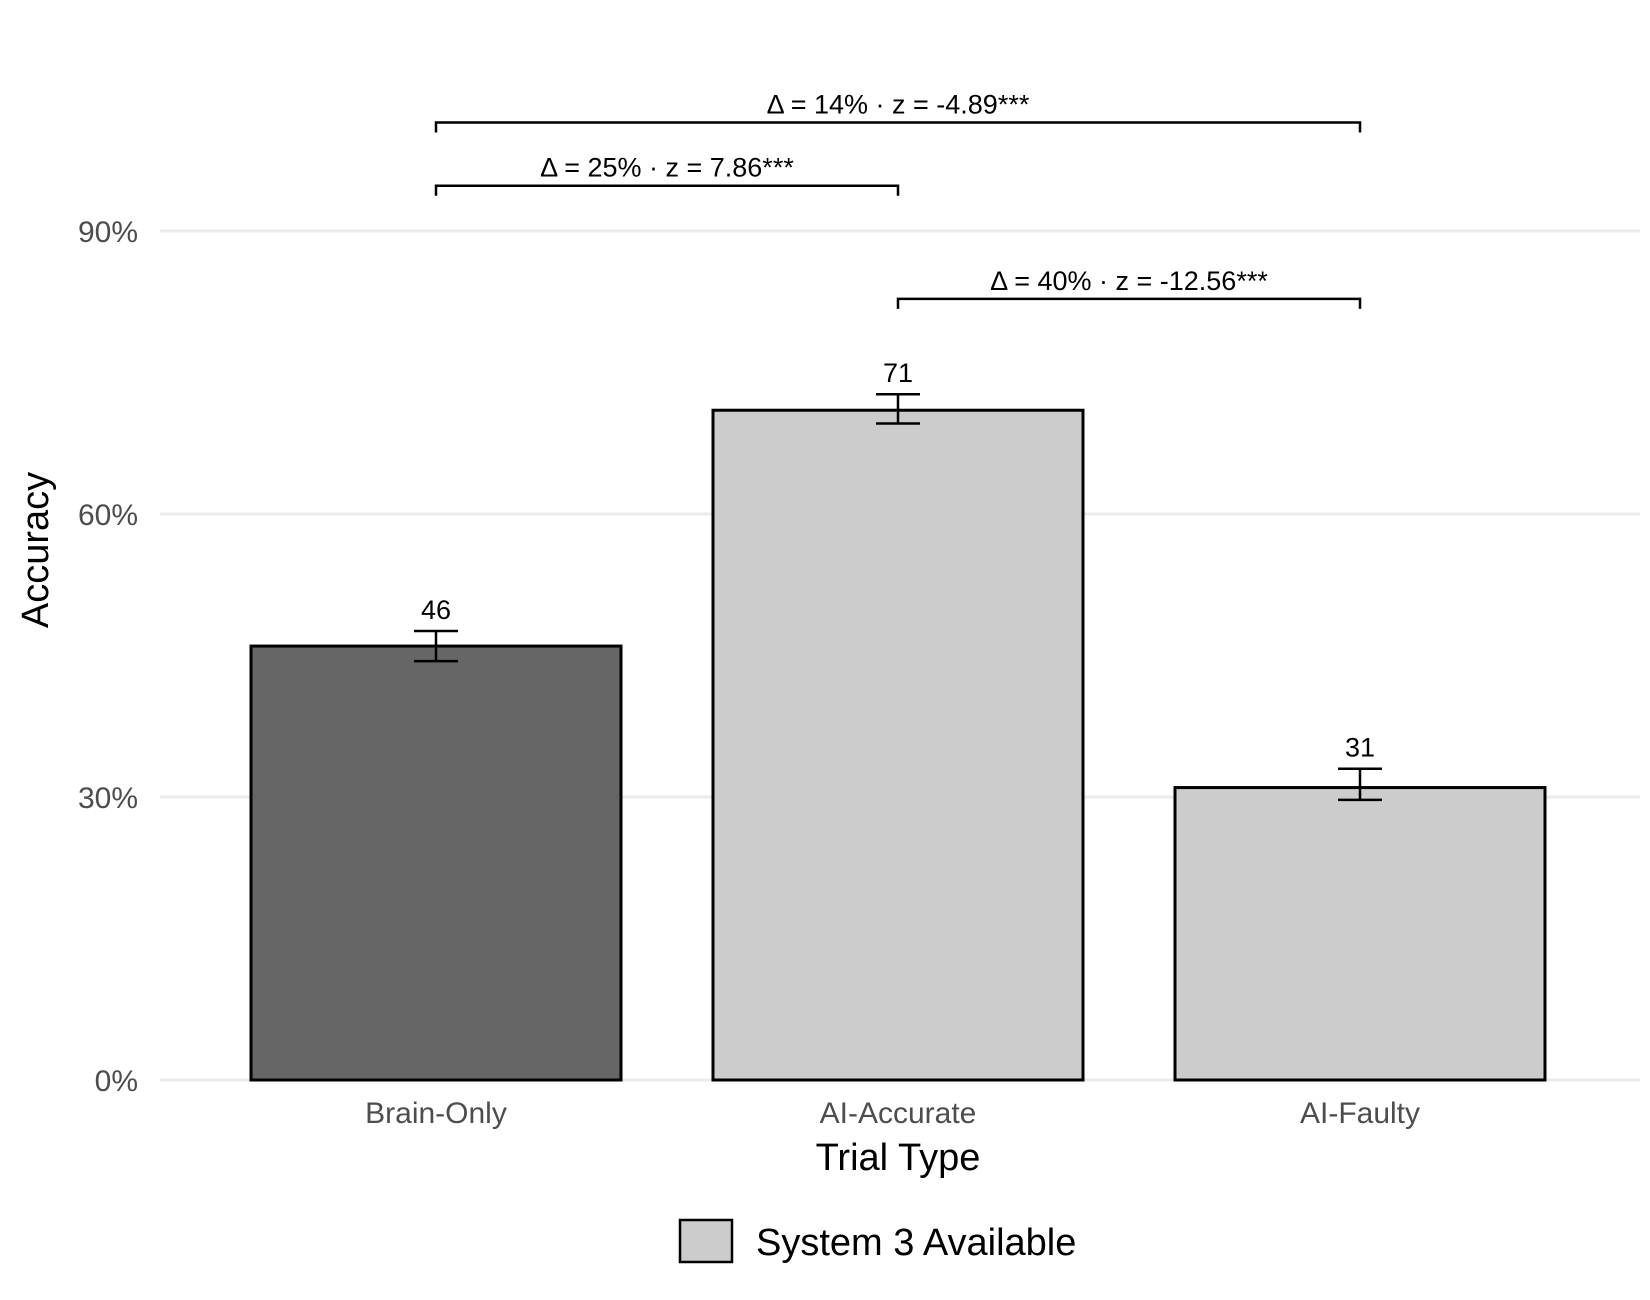 The image size is (1650, 1300). Describe the element at coordinates (108, 232) in the screenshot. I see `y-tick-label: 90%` at that location.